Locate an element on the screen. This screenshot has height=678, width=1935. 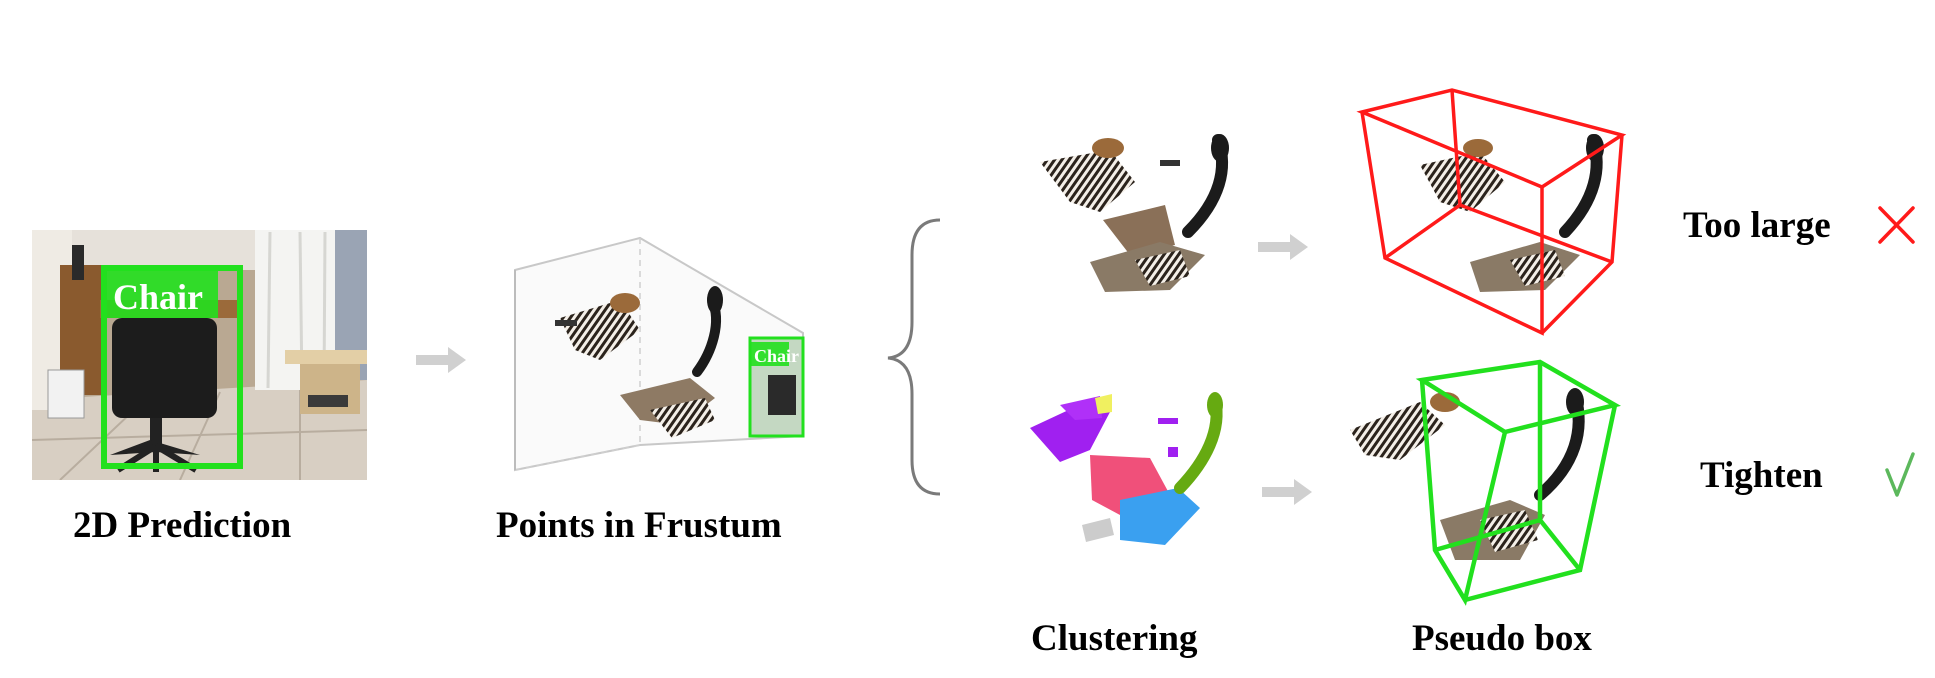
detection-bbox is located at coordinates (172, 367).